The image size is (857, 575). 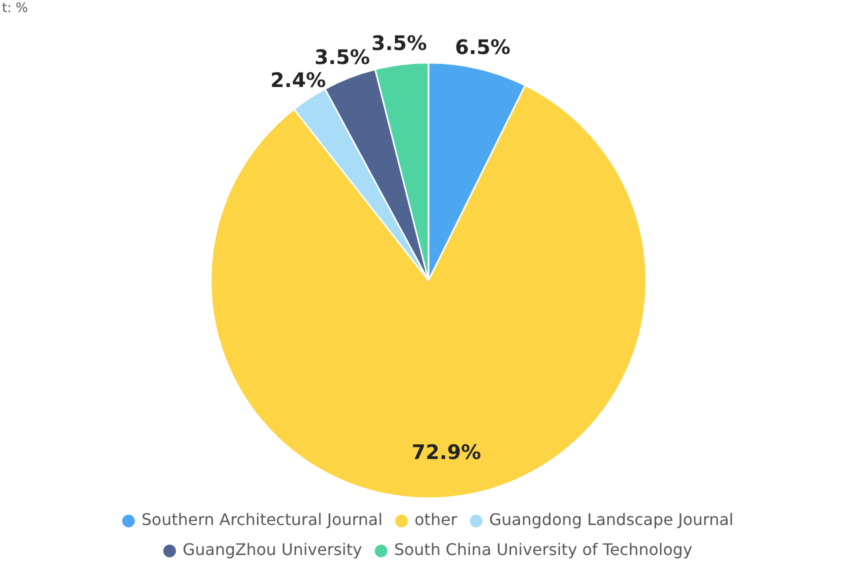 What do you see at coordinates (436, 520) in the screenshot?
I see `legend-label: other` at bounding box center [436, 520].